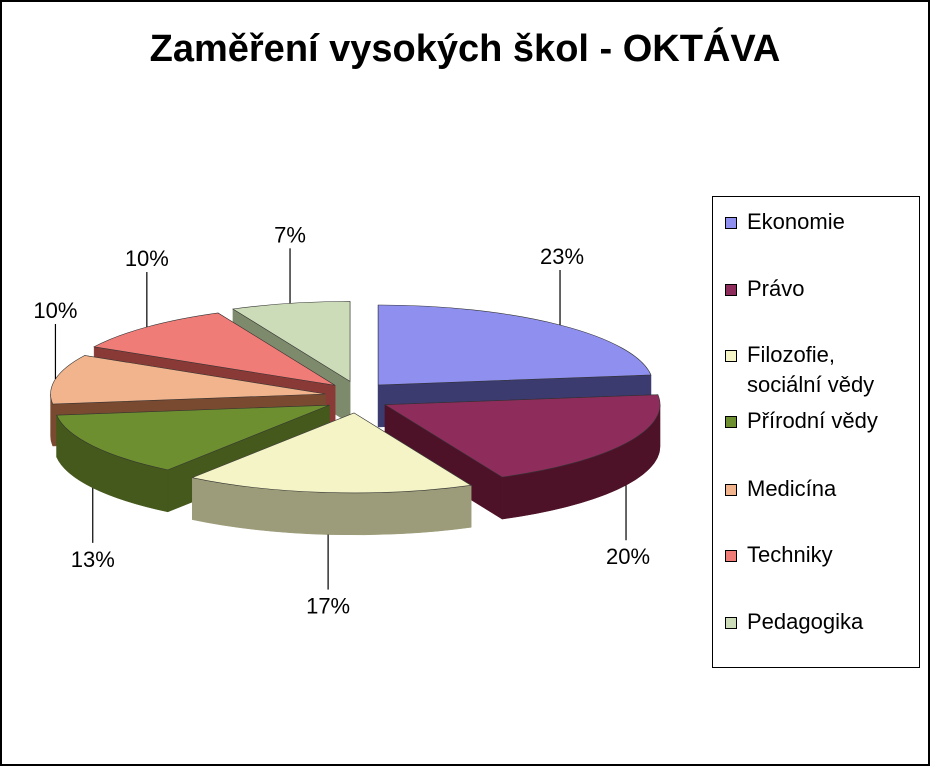 This screenshot has height=766, width=930. Describe the element at coordinates (562, 256) in the screenshot. I see `pct-label-0: 23%` at that location.